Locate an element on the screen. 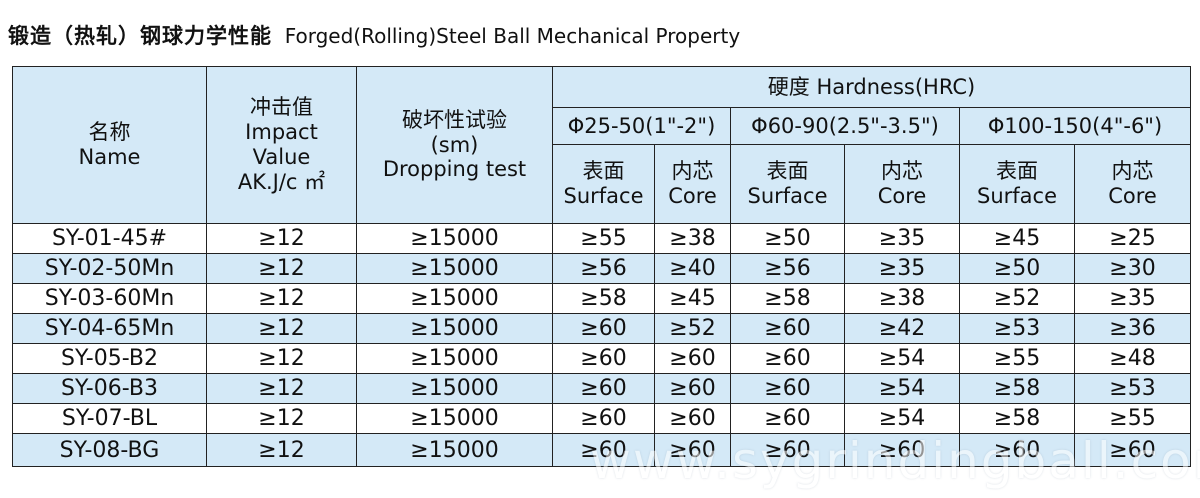  table-row: SY-05-B2 ≥12 ≥15000 ≥60 ≥60 ≥60 ≥54 ≥55 ≥48 is located at coordinates (602, 358).